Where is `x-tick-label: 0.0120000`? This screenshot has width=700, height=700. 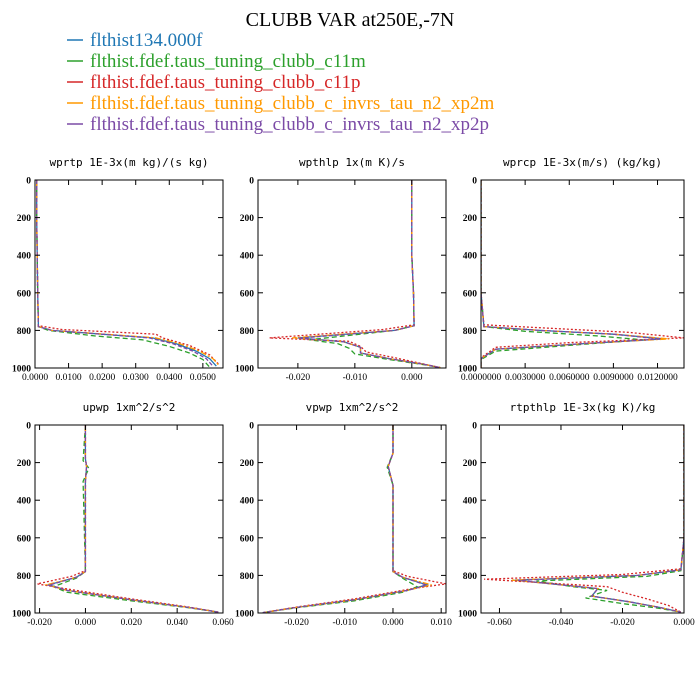
x-tick-label: 0.0120000 is located at coordinates (657, 378).